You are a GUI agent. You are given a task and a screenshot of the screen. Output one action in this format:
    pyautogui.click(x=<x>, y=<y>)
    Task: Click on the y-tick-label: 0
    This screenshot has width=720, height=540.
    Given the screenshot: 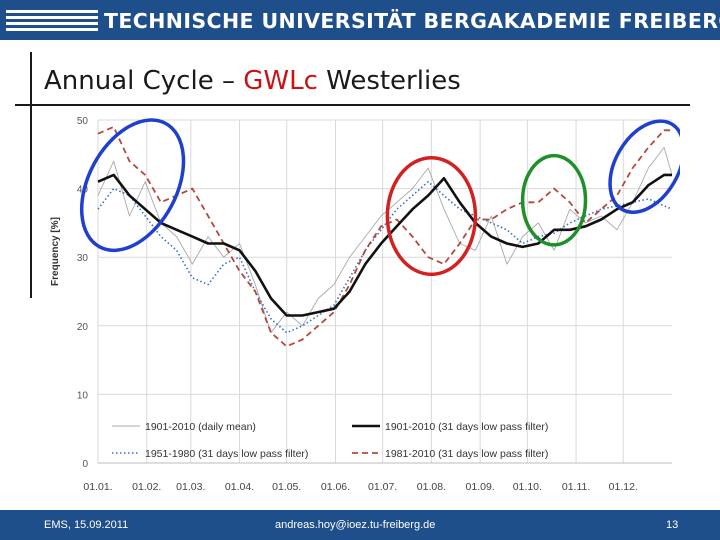 What is the action you would take?
    pyautogui.click(x=85, y=464)
    